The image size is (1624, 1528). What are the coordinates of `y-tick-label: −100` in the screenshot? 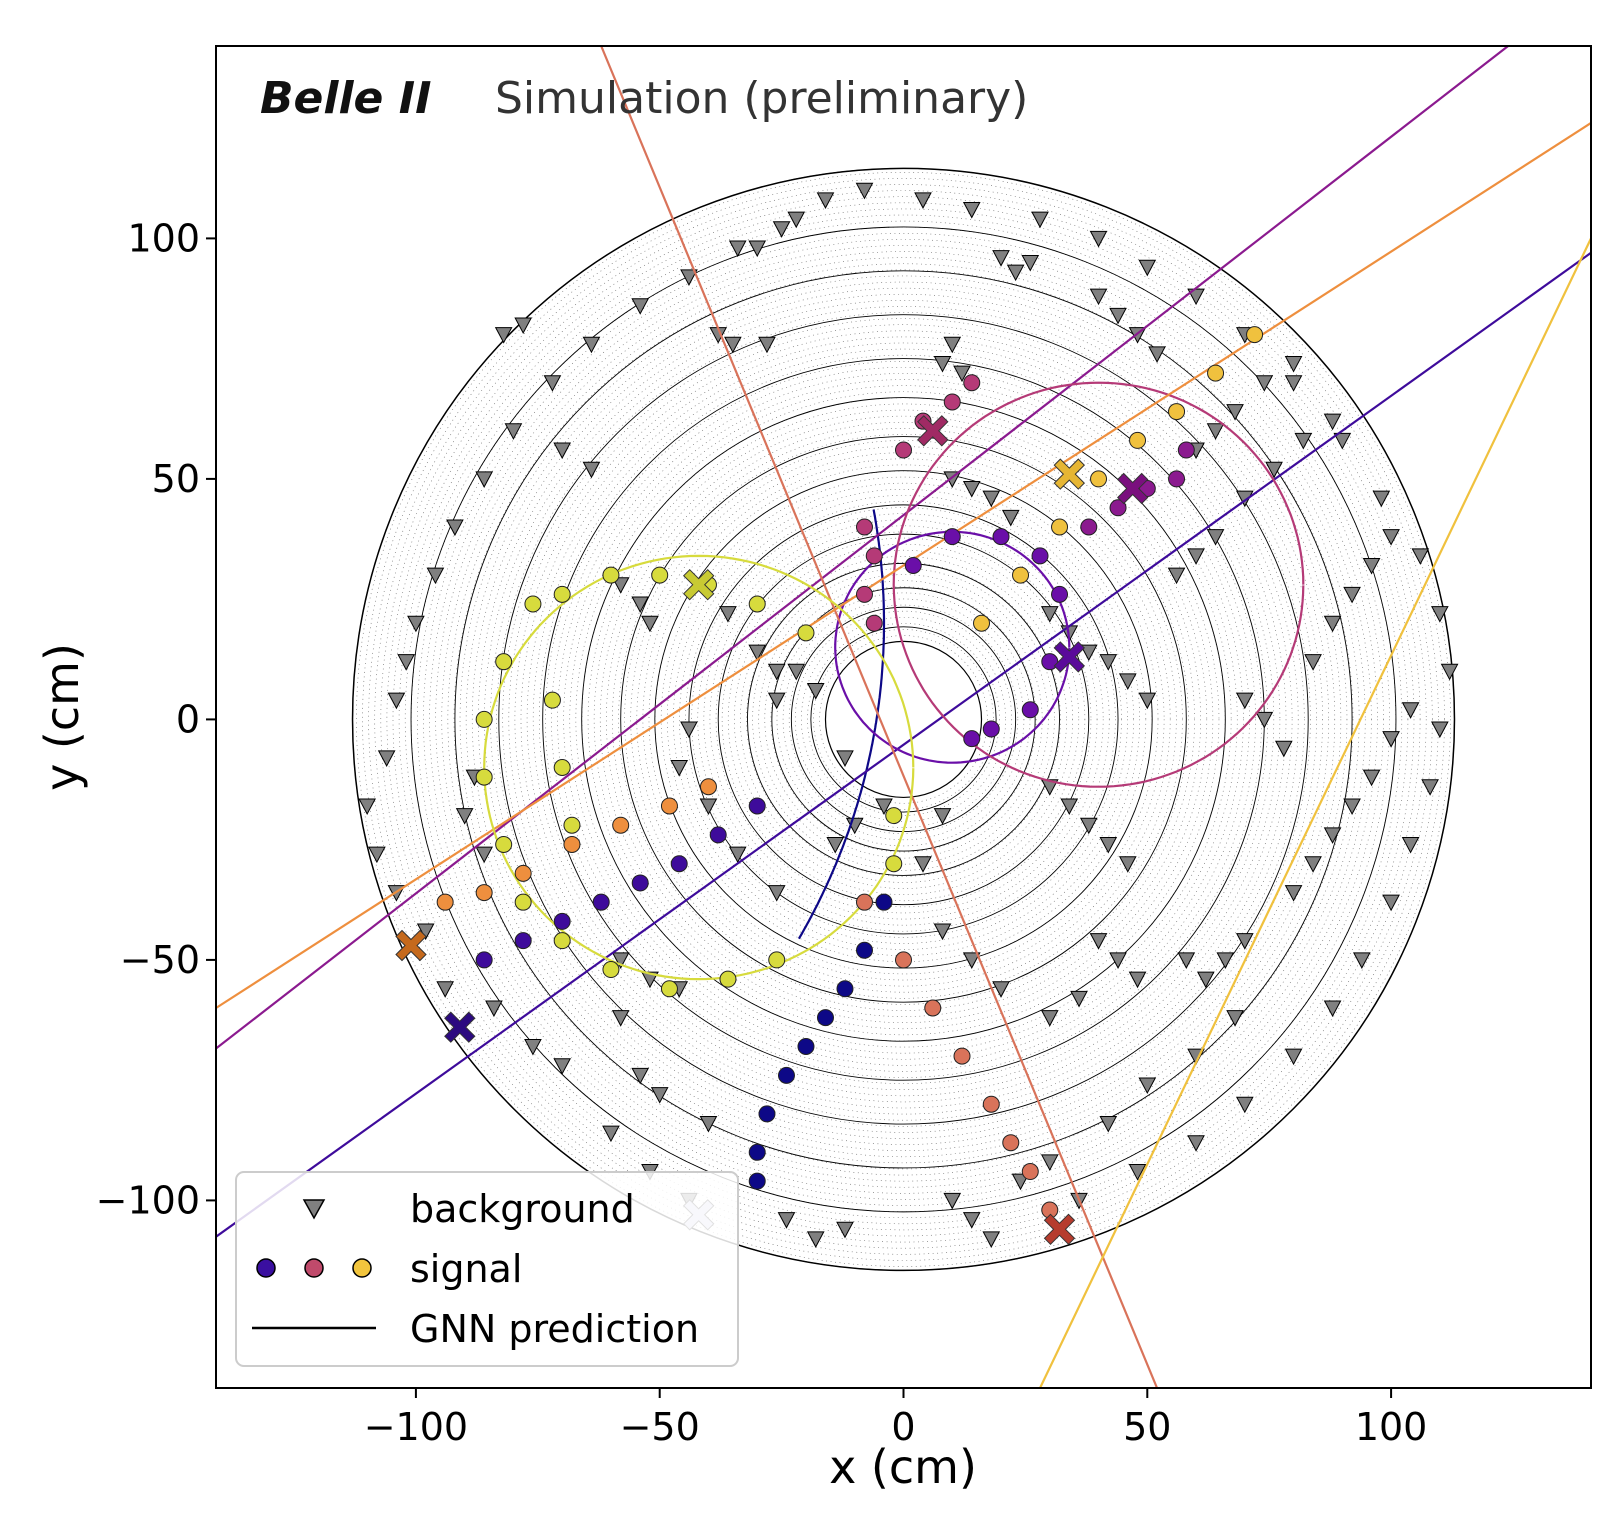 It's located at (148, 1200).